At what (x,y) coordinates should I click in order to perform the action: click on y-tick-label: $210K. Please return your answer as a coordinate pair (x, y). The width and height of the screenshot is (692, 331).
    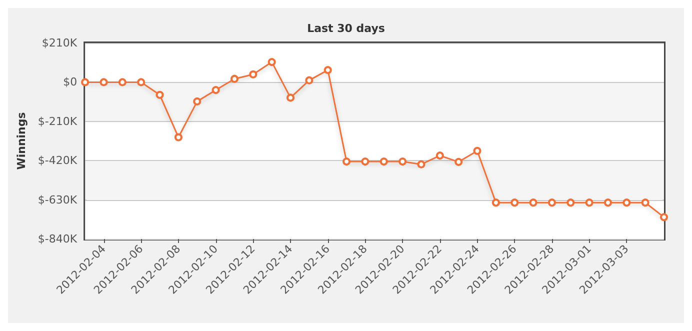
    Looking at the image, I should click on (60, 43).